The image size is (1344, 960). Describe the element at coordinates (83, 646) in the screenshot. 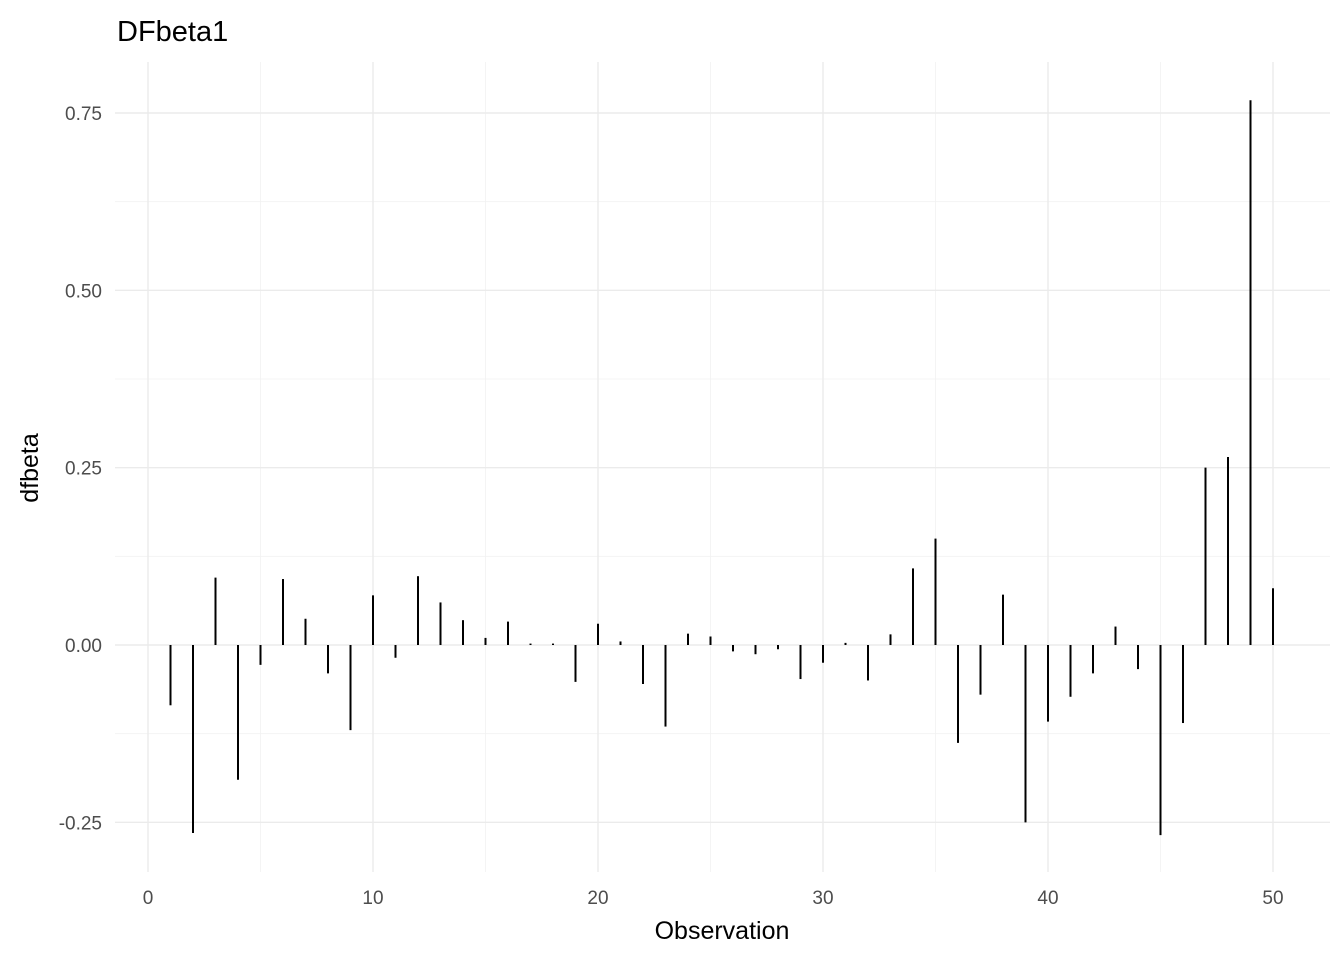

I see `y-tick-label: 0.00` at that location.